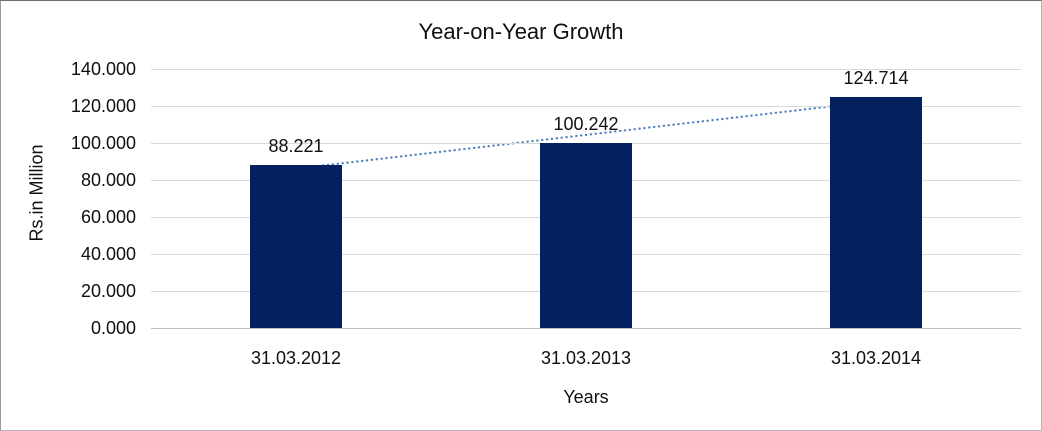 This screenshot has width=1042, height=431. What do you see at coordinates (103, 143) in the screenshot?
I see `y-tick-label: 100.000` at bounding box center [103, 143].